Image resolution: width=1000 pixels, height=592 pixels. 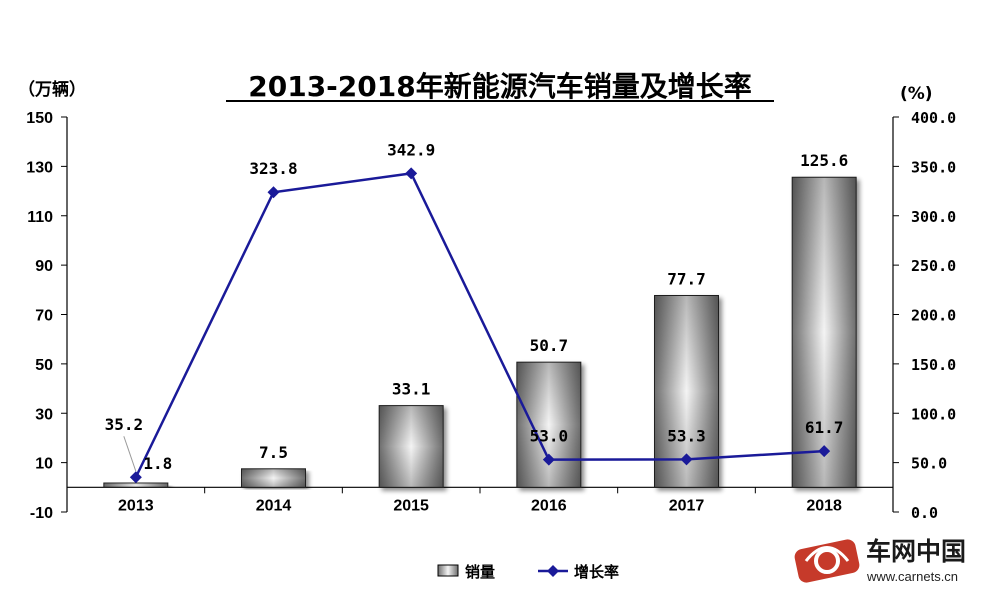 What do you see at coordinates (933, 316) in the screenshot?
I see `right-tick-label: 200.0` at bounding box center [933, 316].